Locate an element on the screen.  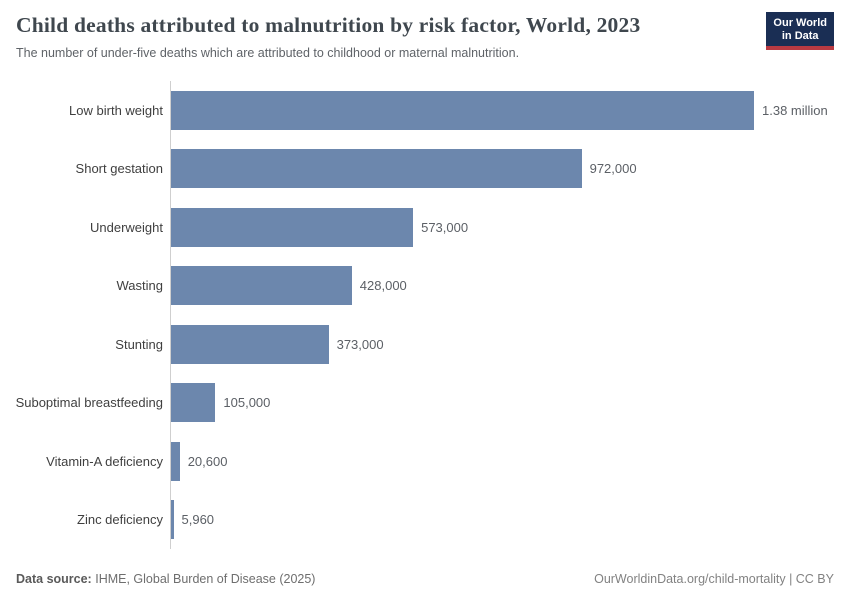
value-label: 105,000 is located at coordinates (247, 403).